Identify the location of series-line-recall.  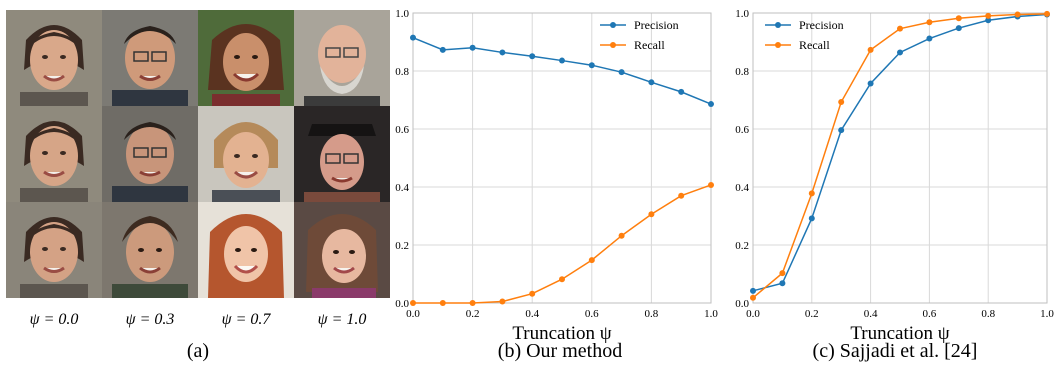
(562, 244).